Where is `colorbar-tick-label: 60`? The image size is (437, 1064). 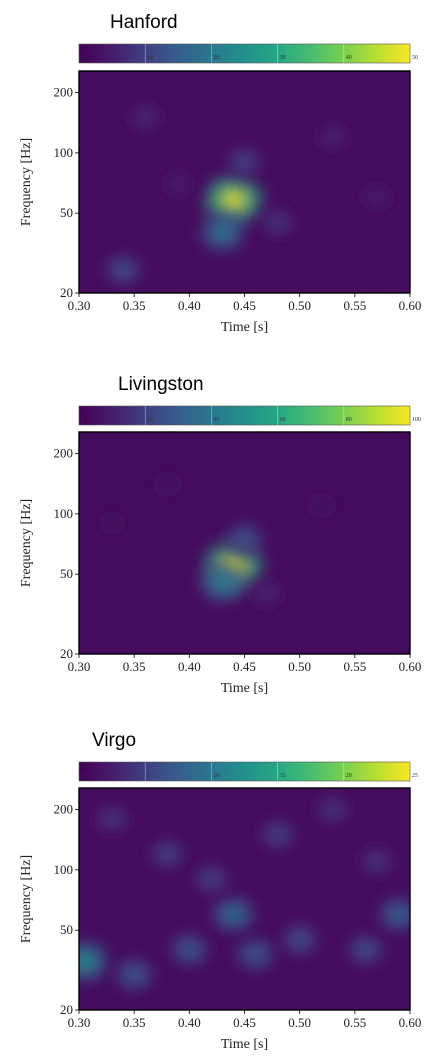
colorbar-tick-label: 60 is located at coordinates (283, 420).